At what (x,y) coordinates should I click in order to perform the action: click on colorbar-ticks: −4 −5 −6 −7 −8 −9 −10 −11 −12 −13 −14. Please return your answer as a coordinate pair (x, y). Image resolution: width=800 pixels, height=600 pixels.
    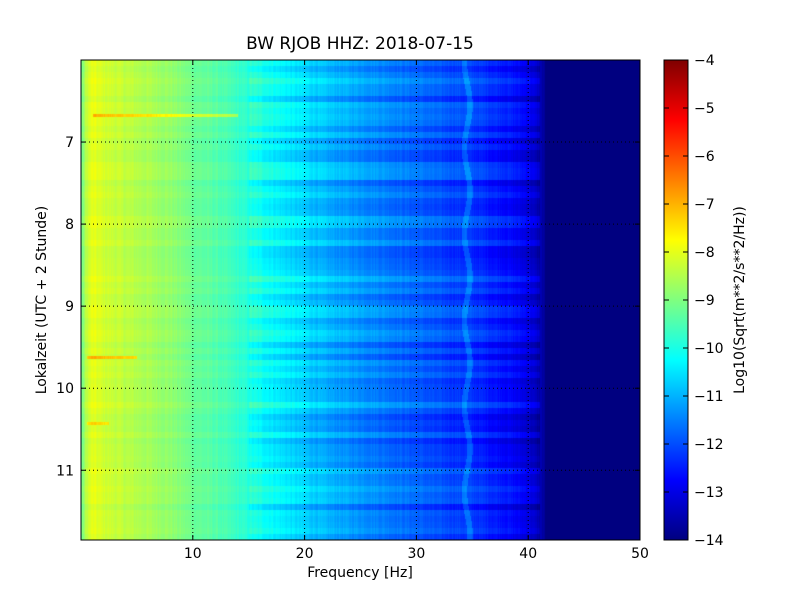
    Looking at the image, I should click on (694, 301).